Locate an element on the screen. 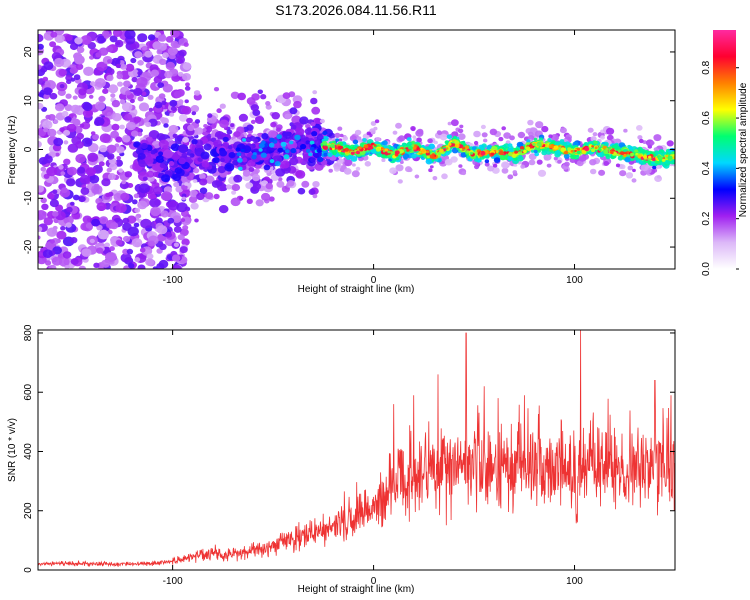 This screenshot has height=600, width=750. snr-ytick-label: 800 is located at coordinates (28, 332).